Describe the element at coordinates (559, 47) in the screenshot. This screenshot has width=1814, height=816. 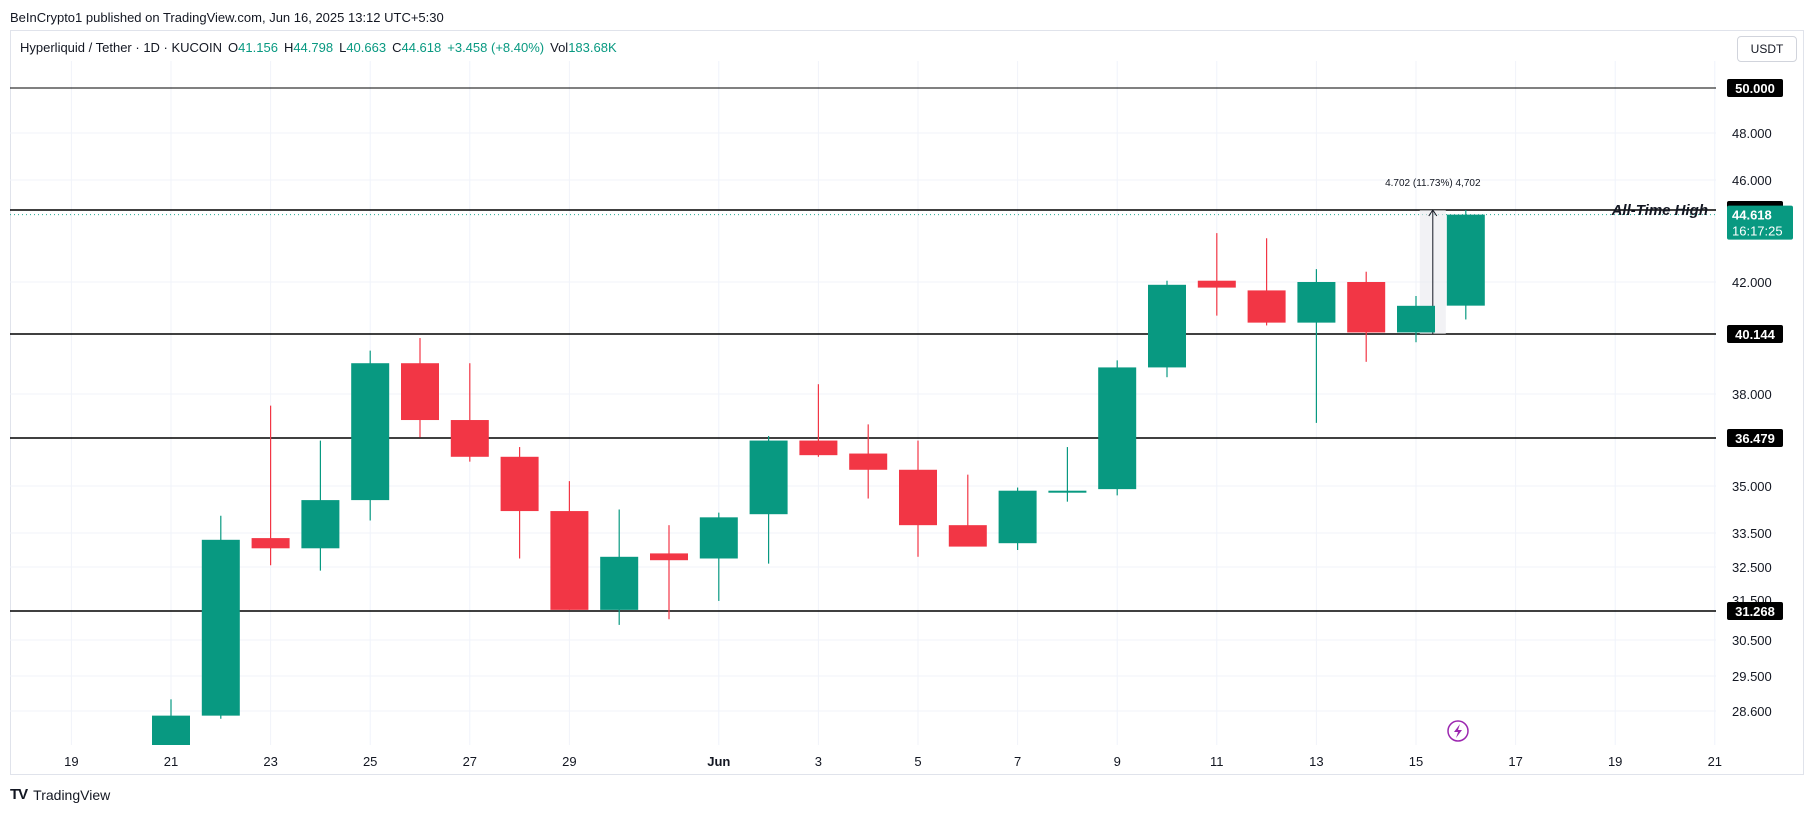
I see `legend-volume-label: Vol` at that location.